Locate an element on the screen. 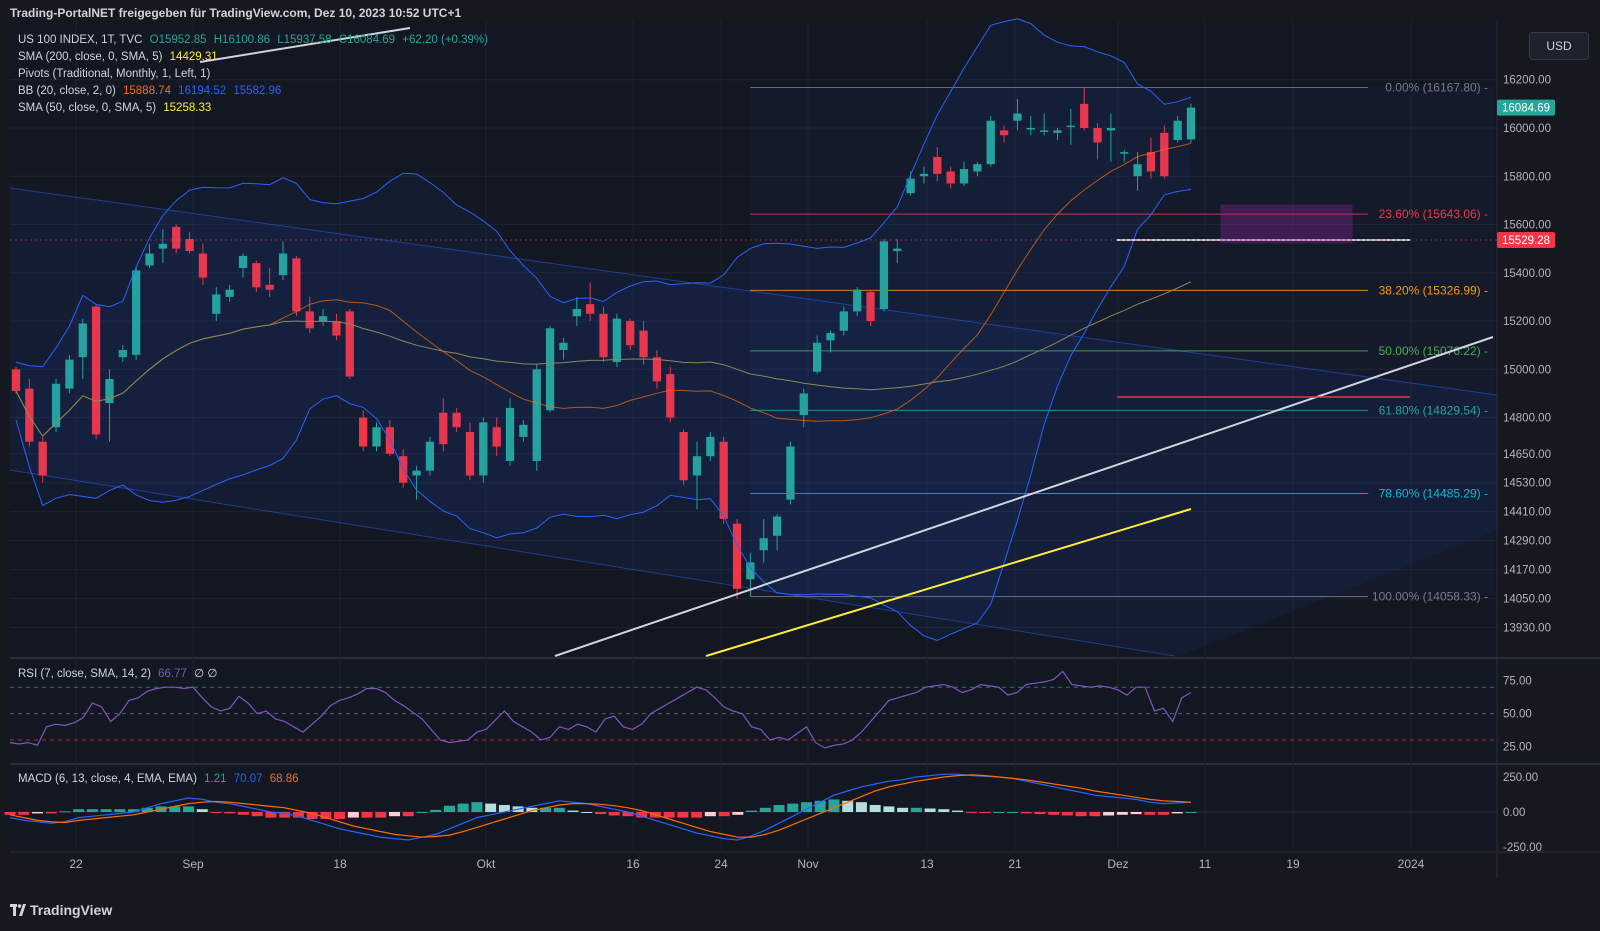 Image resolution: width=1600 pixels, height=931 pixels. rsi-line is located at coordinates (600, 709).